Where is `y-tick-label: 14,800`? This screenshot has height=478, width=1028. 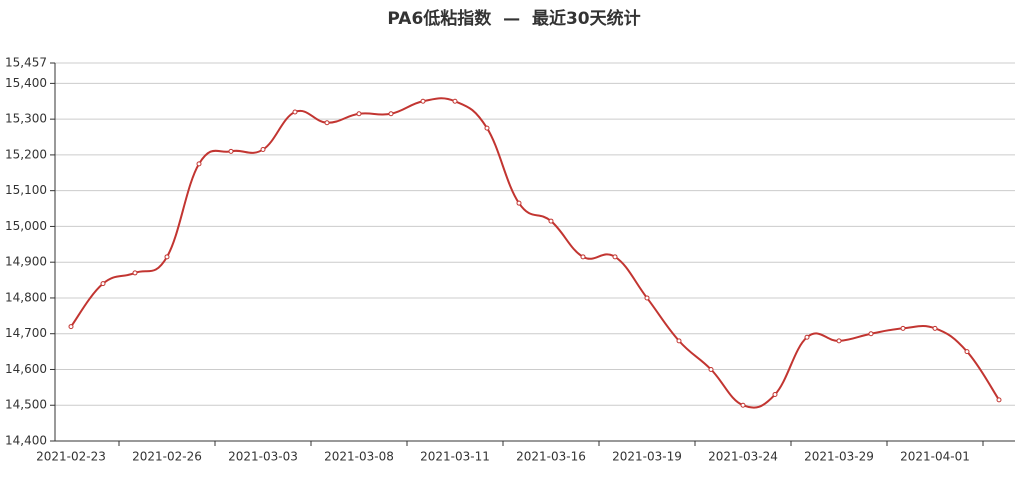
y-tick-label: 14,800 is located at coordinates (26, 297).